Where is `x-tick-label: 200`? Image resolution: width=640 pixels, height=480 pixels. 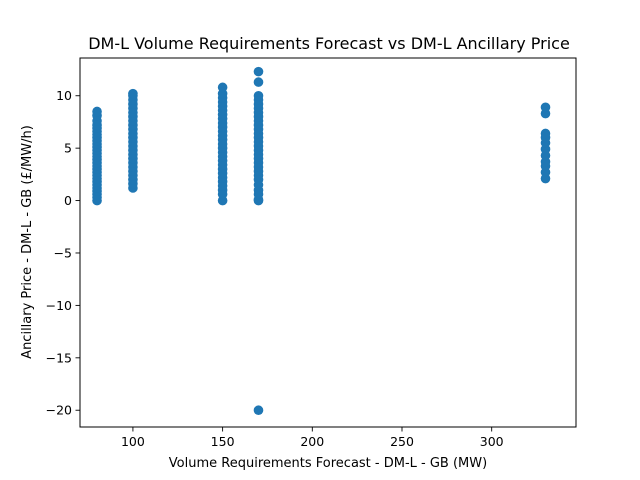
x-tick-label: 200 is located at coordinates (312, 441).